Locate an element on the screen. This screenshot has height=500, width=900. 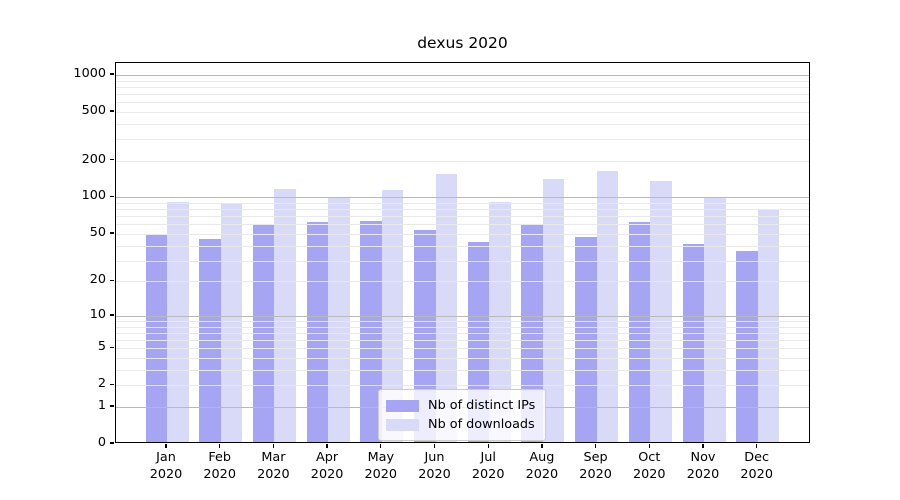
y-axis-label: 5 is located at coordinates (101, 347).